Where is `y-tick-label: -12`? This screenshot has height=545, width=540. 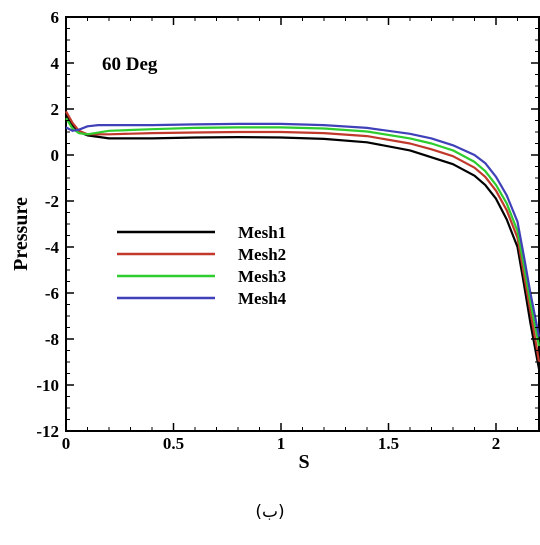 y-tick-label: -12 is located at coordinates (47, 431).